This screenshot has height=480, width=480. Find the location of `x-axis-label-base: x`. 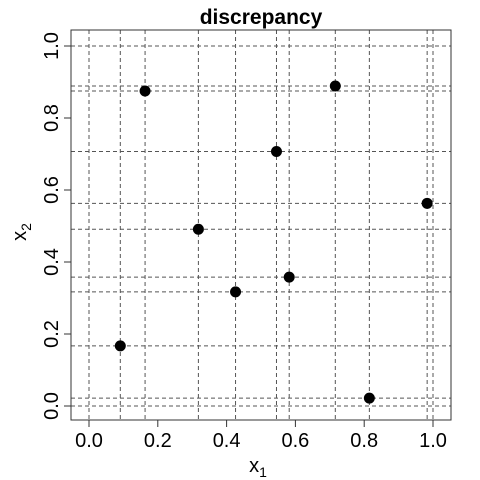

x-axis-label-base: x is located at coordinates (254, 466).